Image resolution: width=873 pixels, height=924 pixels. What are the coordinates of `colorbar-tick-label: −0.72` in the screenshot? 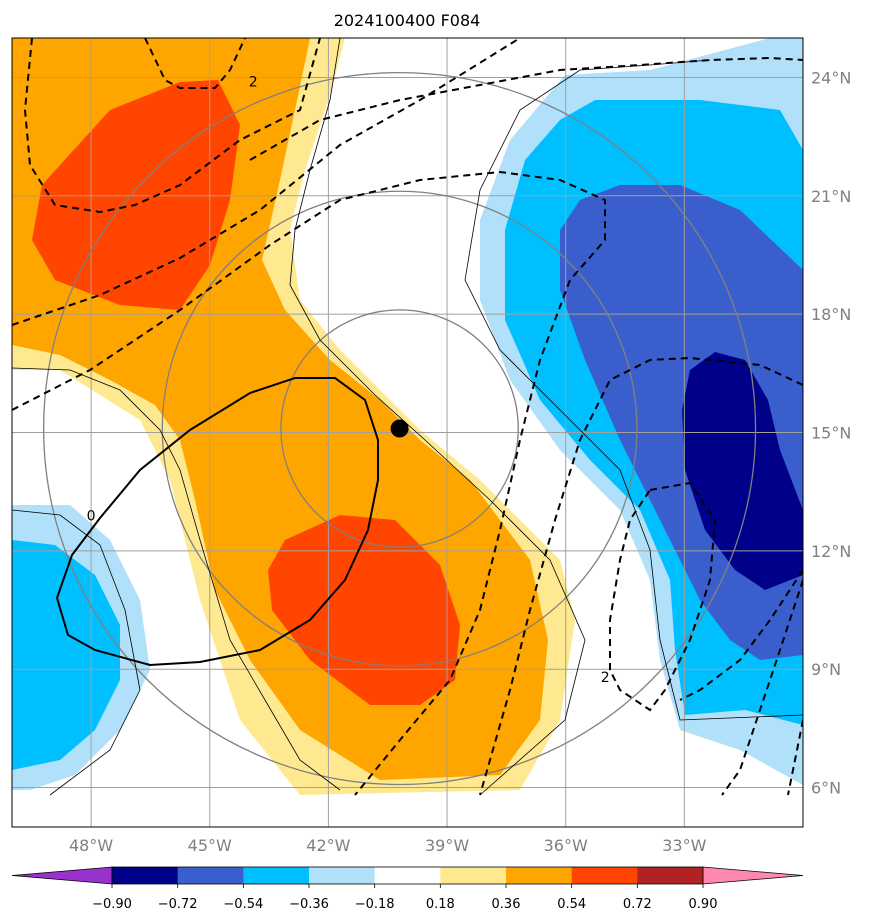 It's located at (178, 904).